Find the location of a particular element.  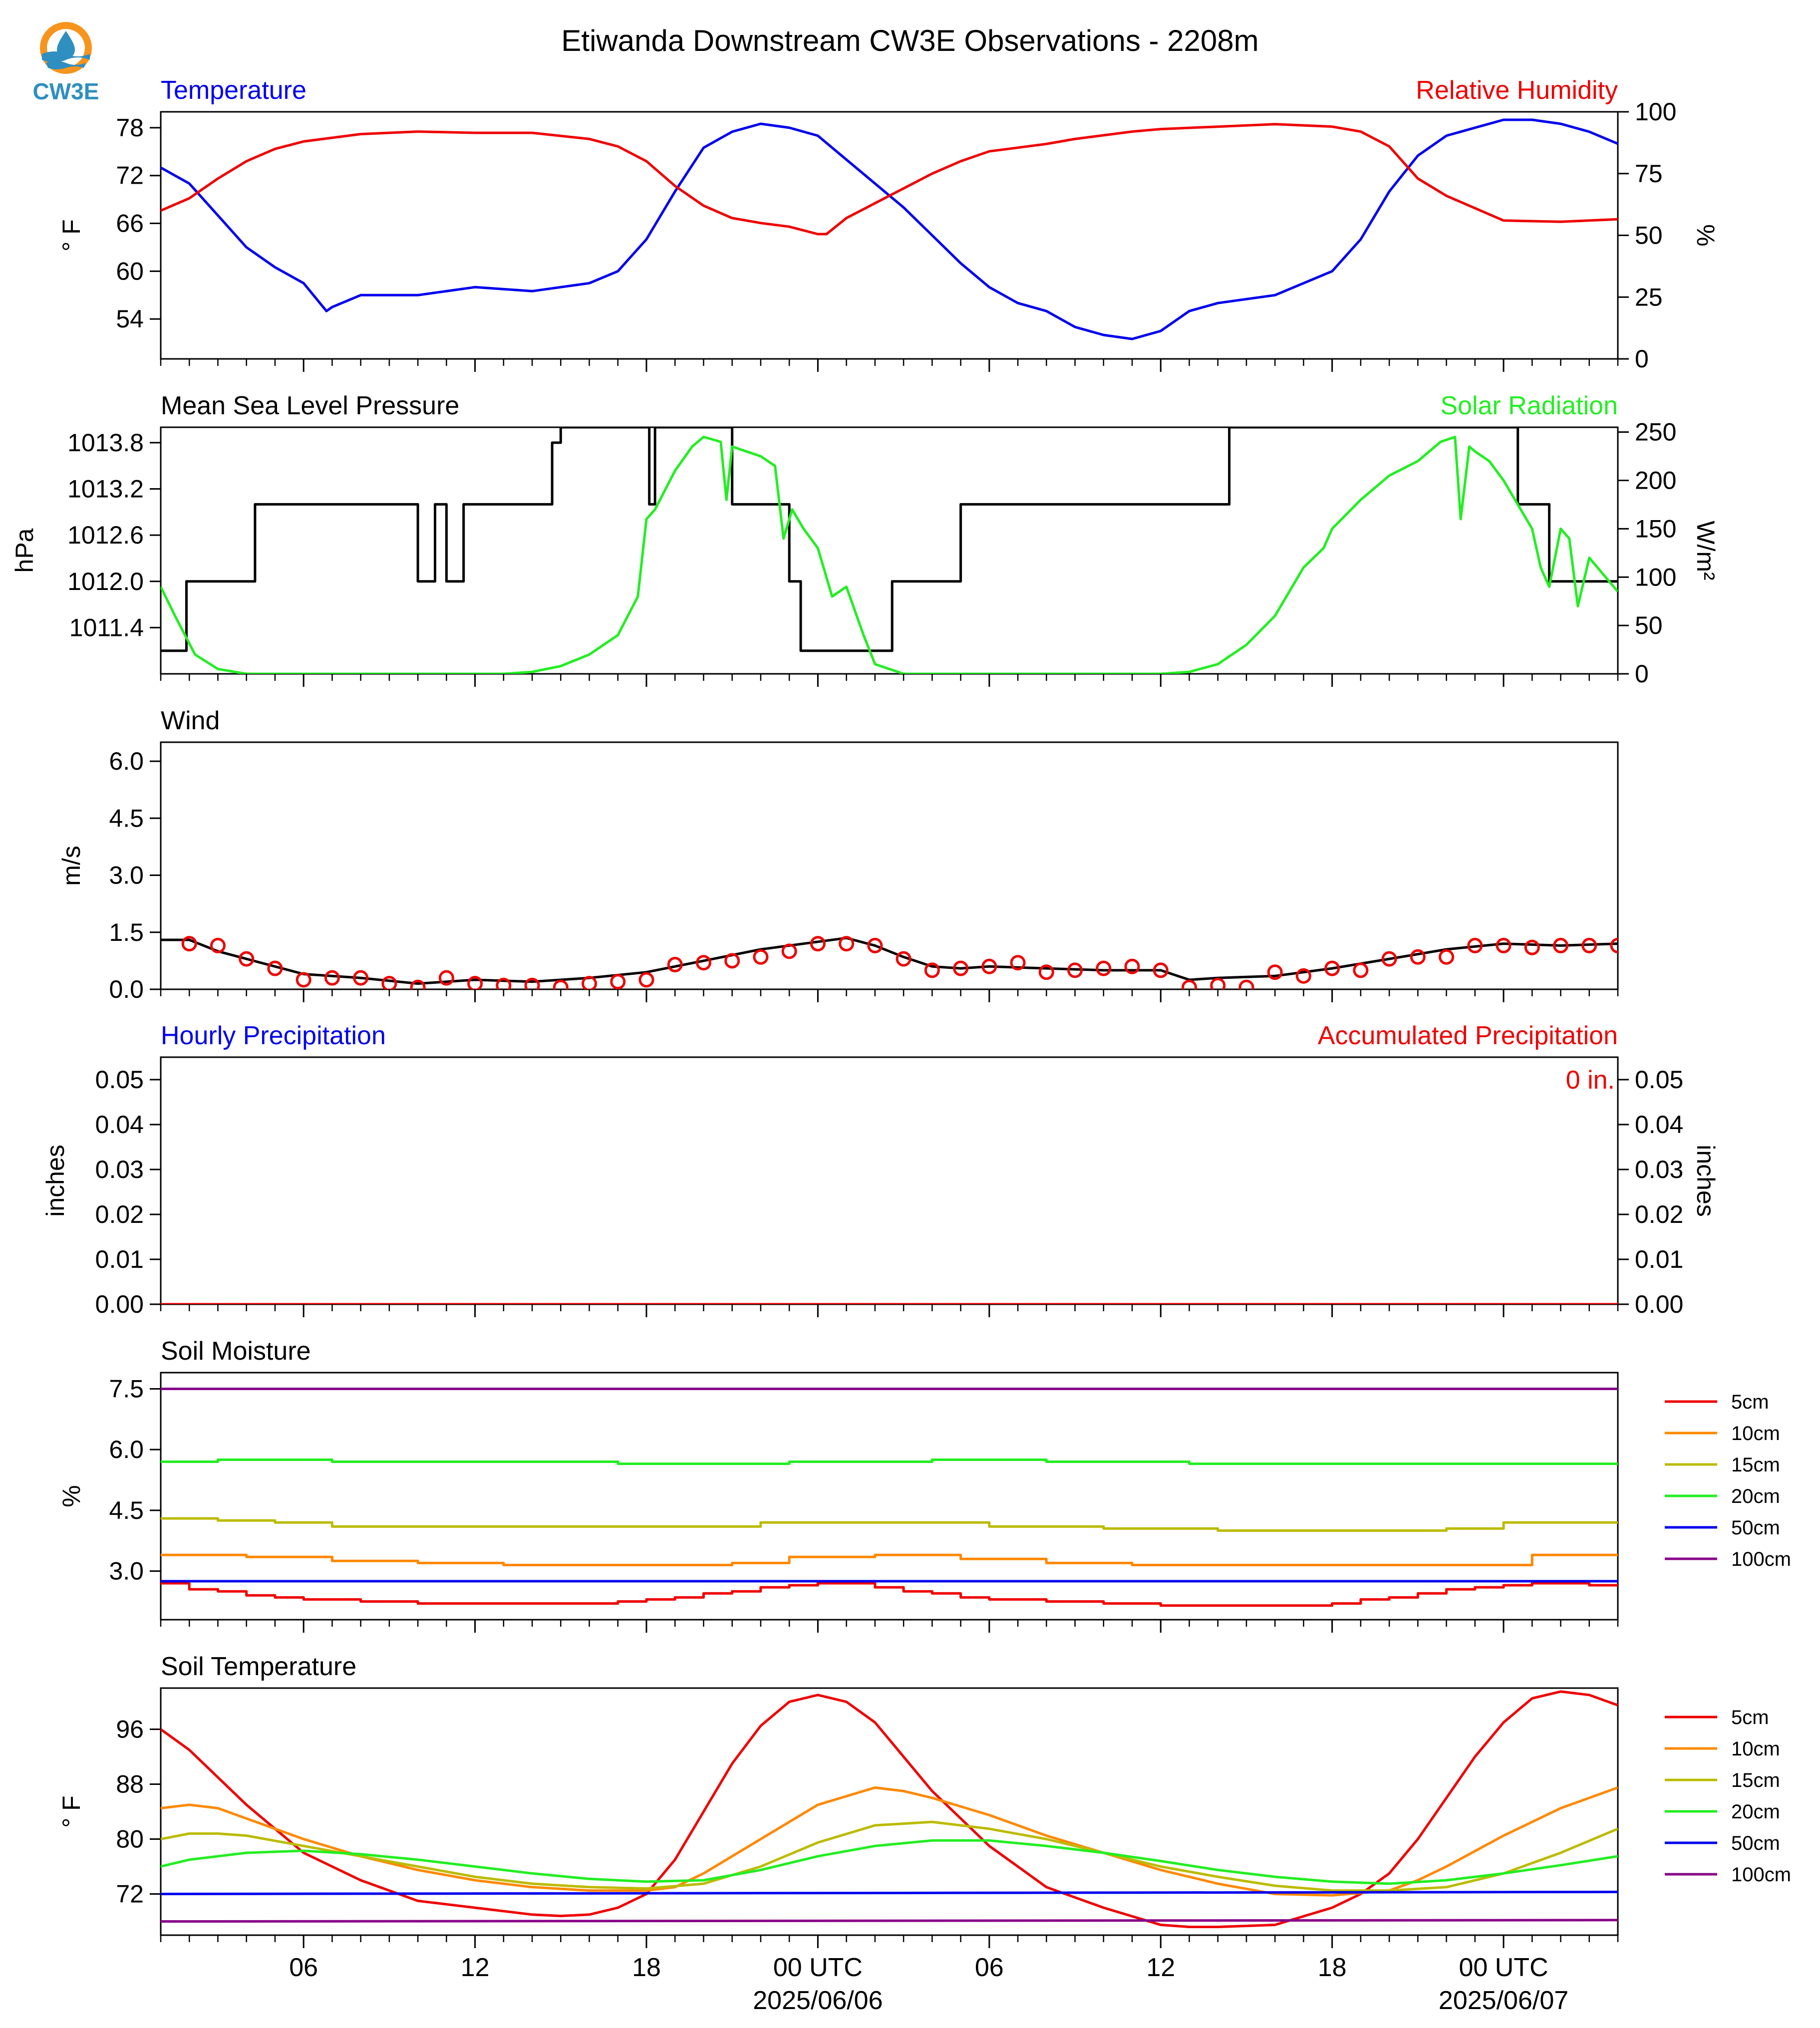

y-axis-label-left: % is located at coordinates (71, 1496).